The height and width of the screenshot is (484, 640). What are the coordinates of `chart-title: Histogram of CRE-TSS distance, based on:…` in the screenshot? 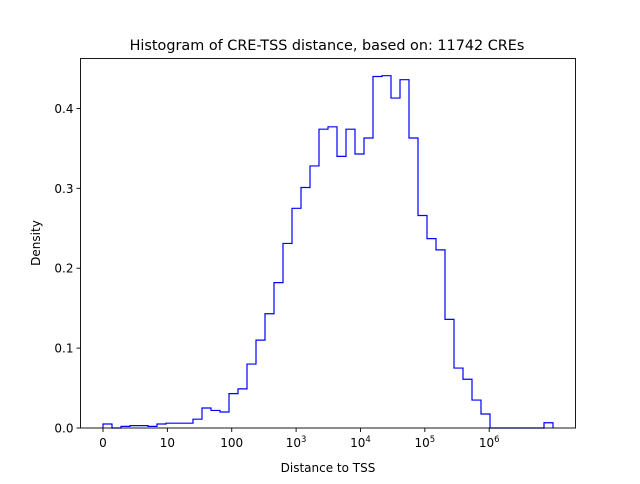 It's located at (327, 46).